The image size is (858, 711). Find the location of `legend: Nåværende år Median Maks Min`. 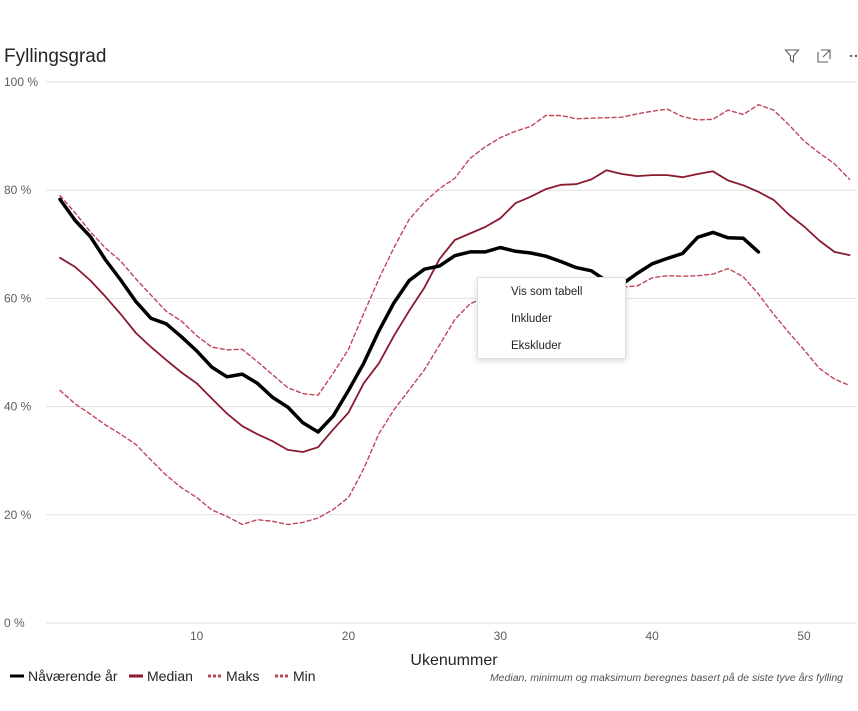

legend: Nåværende år Median Maks Min is located at coordinates (163, 676).